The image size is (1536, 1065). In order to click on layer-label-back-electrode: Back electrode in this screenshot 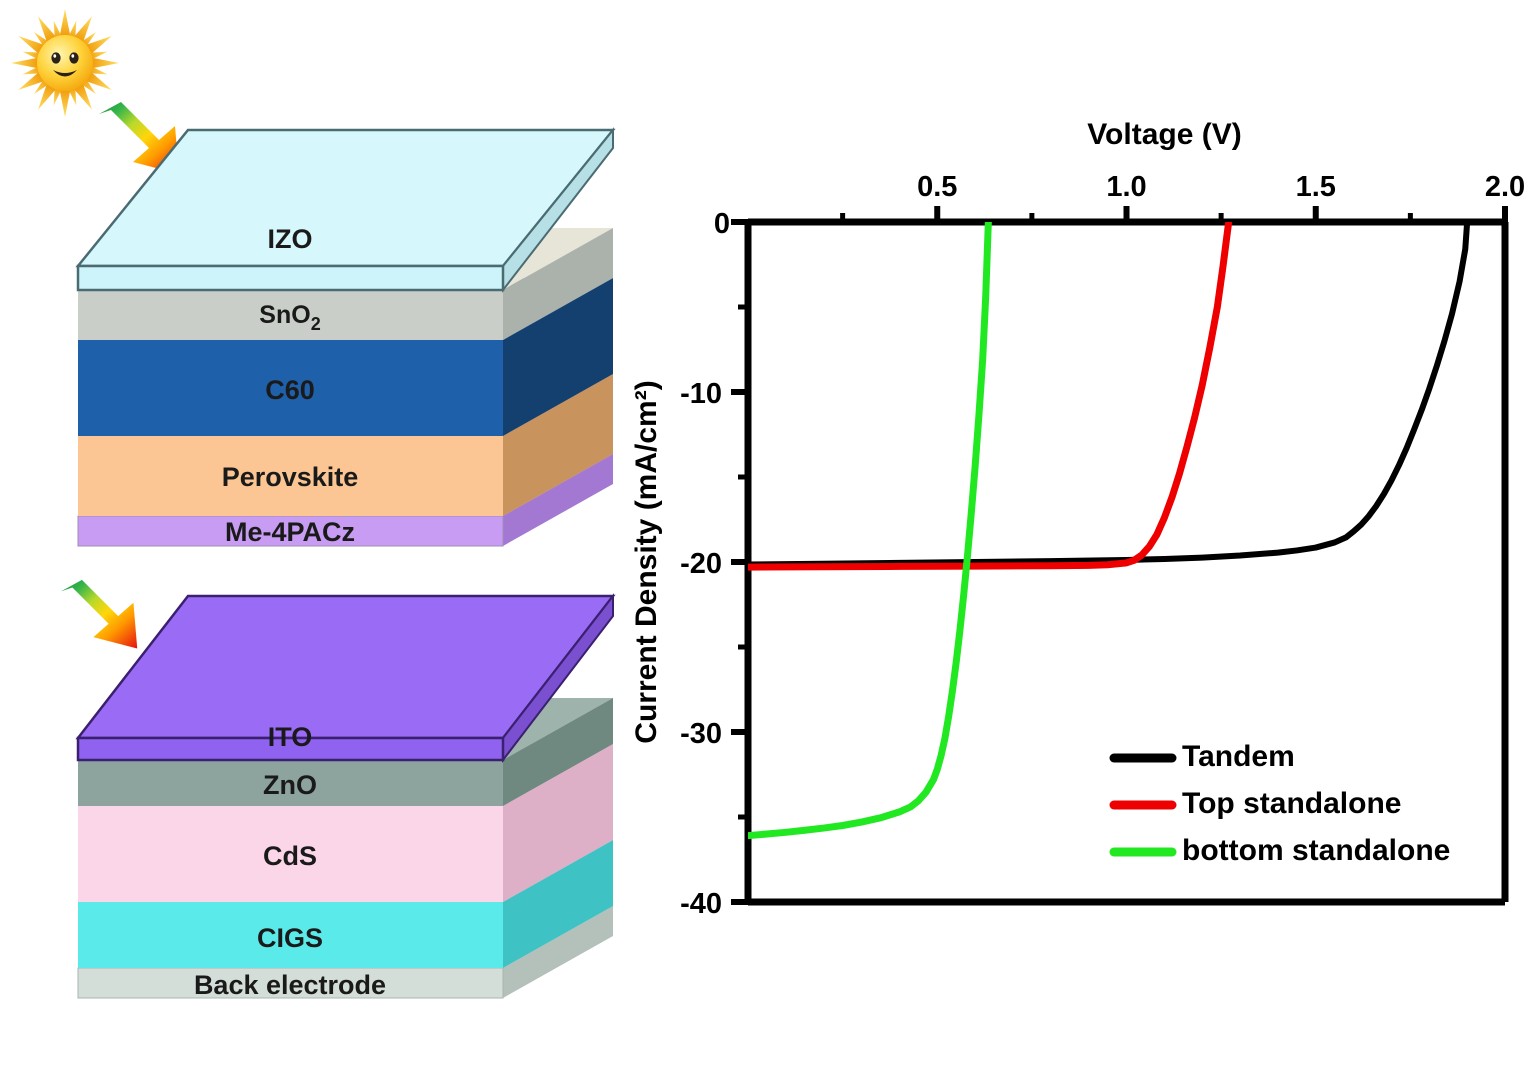, I will do `click(290, 985)`.